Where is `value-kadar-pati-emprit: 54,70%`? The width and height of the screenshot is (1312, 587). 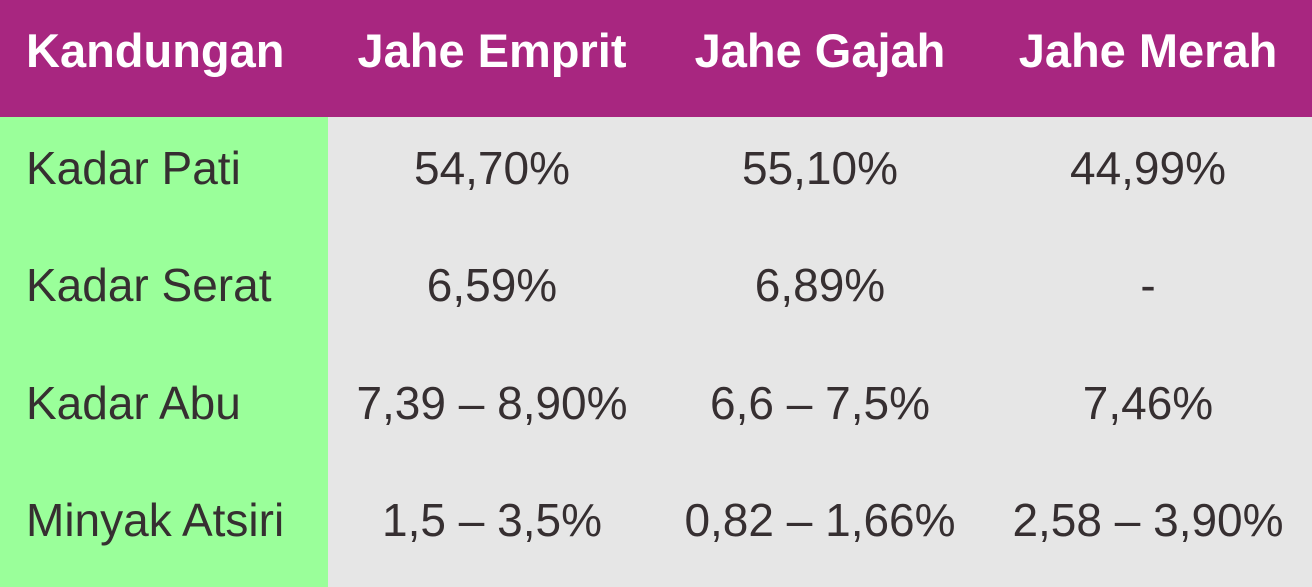 value-kadar-pati-emprit: 54,70% is located at coordinates (492, 176).